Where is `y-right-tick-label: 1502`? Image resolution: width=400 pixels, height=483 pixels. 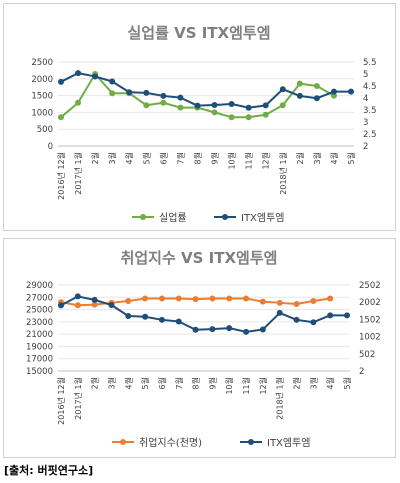
y-right-tick-label: 1502 is located at coordinates (370, 320).